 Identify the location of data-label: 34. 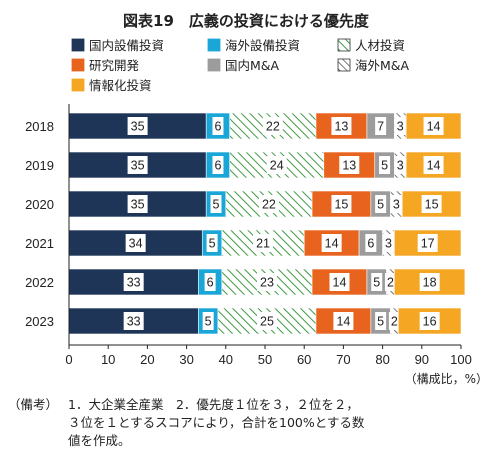
(136, 244).